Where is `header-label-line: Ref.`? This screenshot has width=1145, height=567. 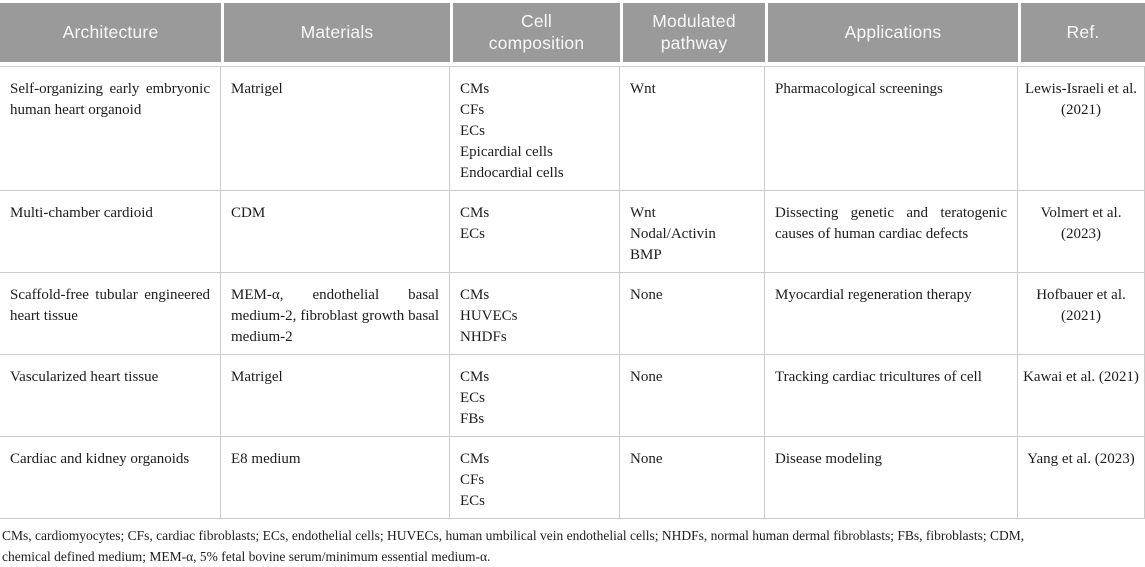
header-label-line: Ref. is located at coordinates (1083, 33).